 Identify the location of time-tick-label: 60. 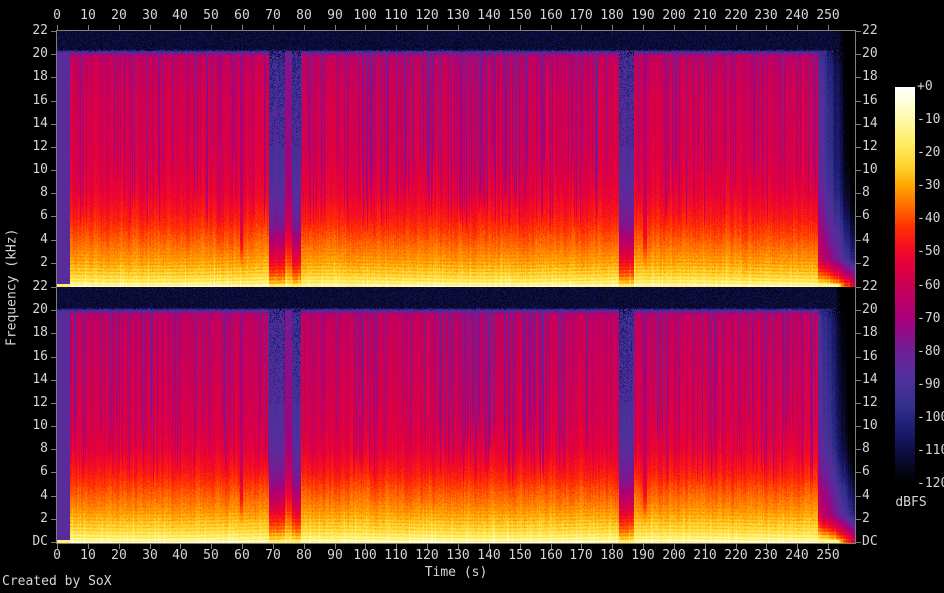
(242, 15).